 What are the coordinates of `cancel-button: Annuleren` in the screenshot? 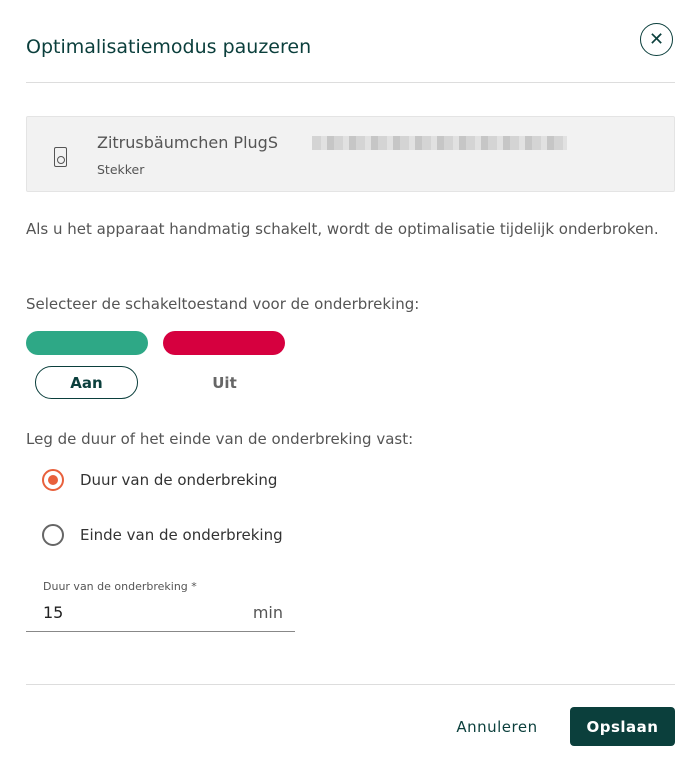 It's located at (497, 726).